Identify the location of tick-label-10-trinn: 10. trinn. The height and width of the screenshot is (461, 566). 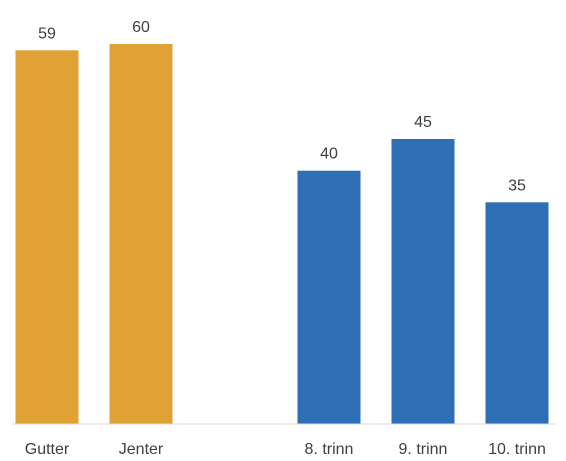
(517, 449).